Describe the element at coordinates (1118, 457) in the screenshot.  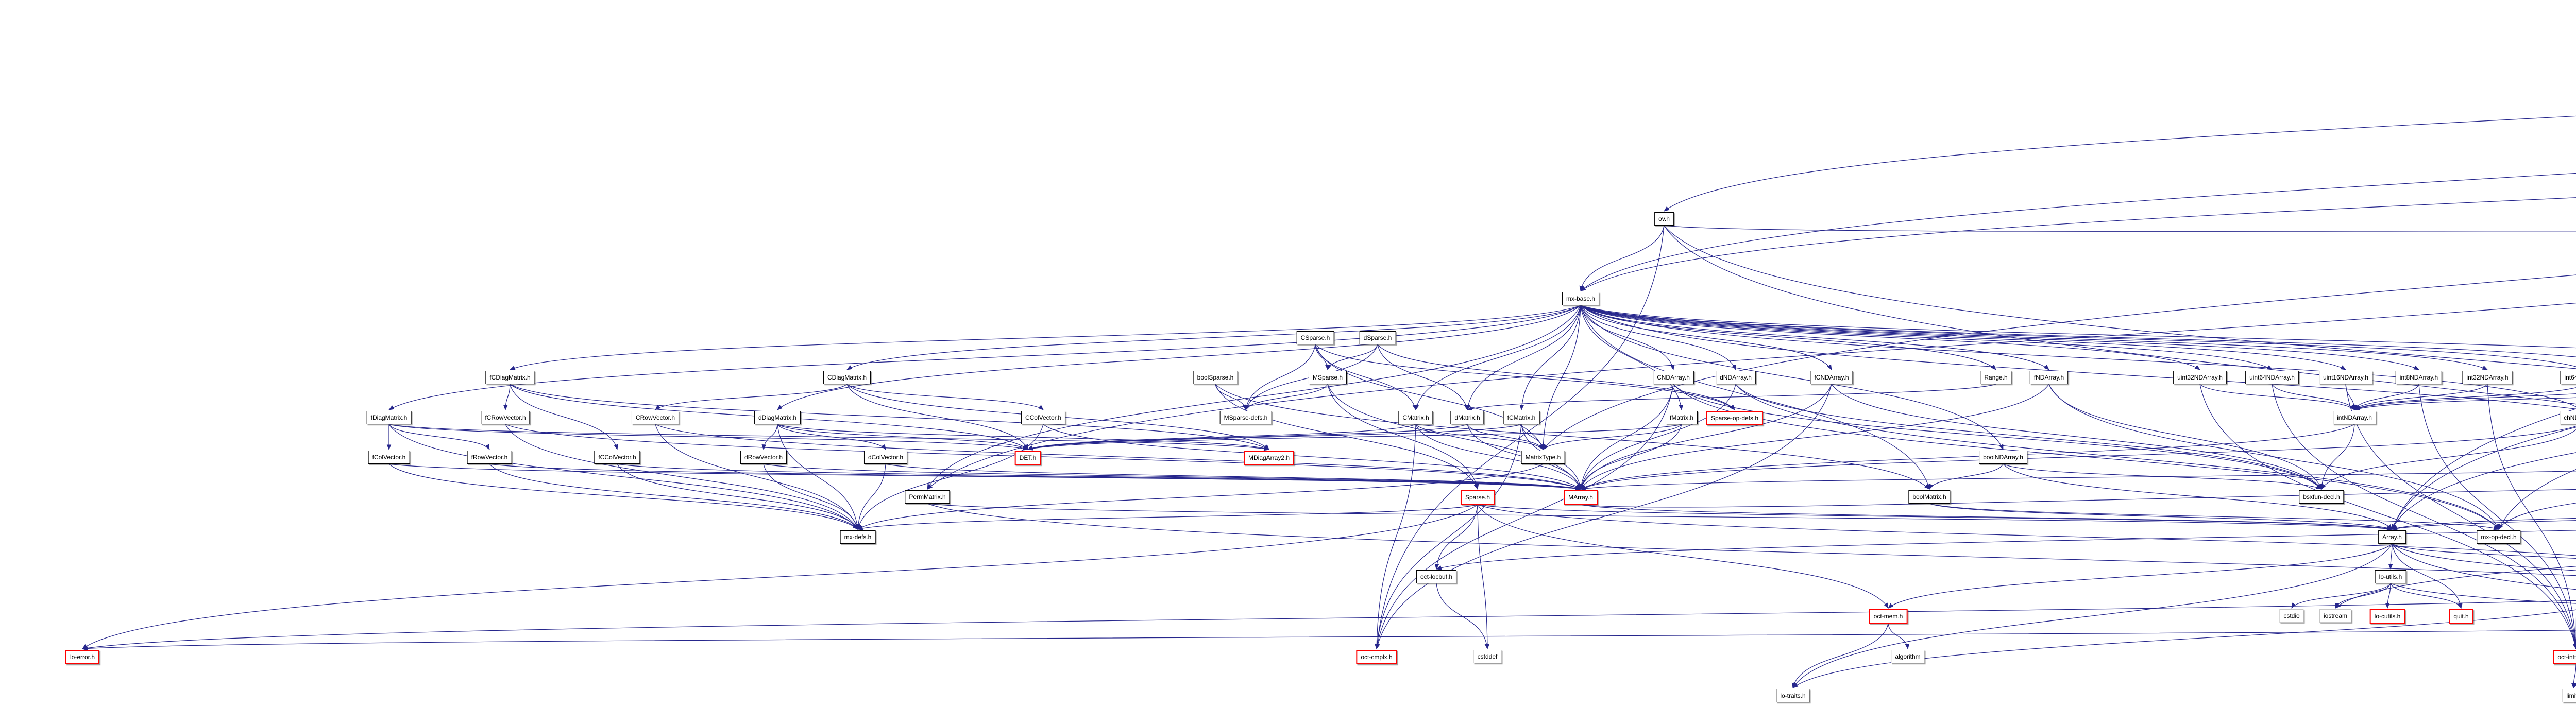
I see `include-edge-CRowVector-to-MArray` at that location.